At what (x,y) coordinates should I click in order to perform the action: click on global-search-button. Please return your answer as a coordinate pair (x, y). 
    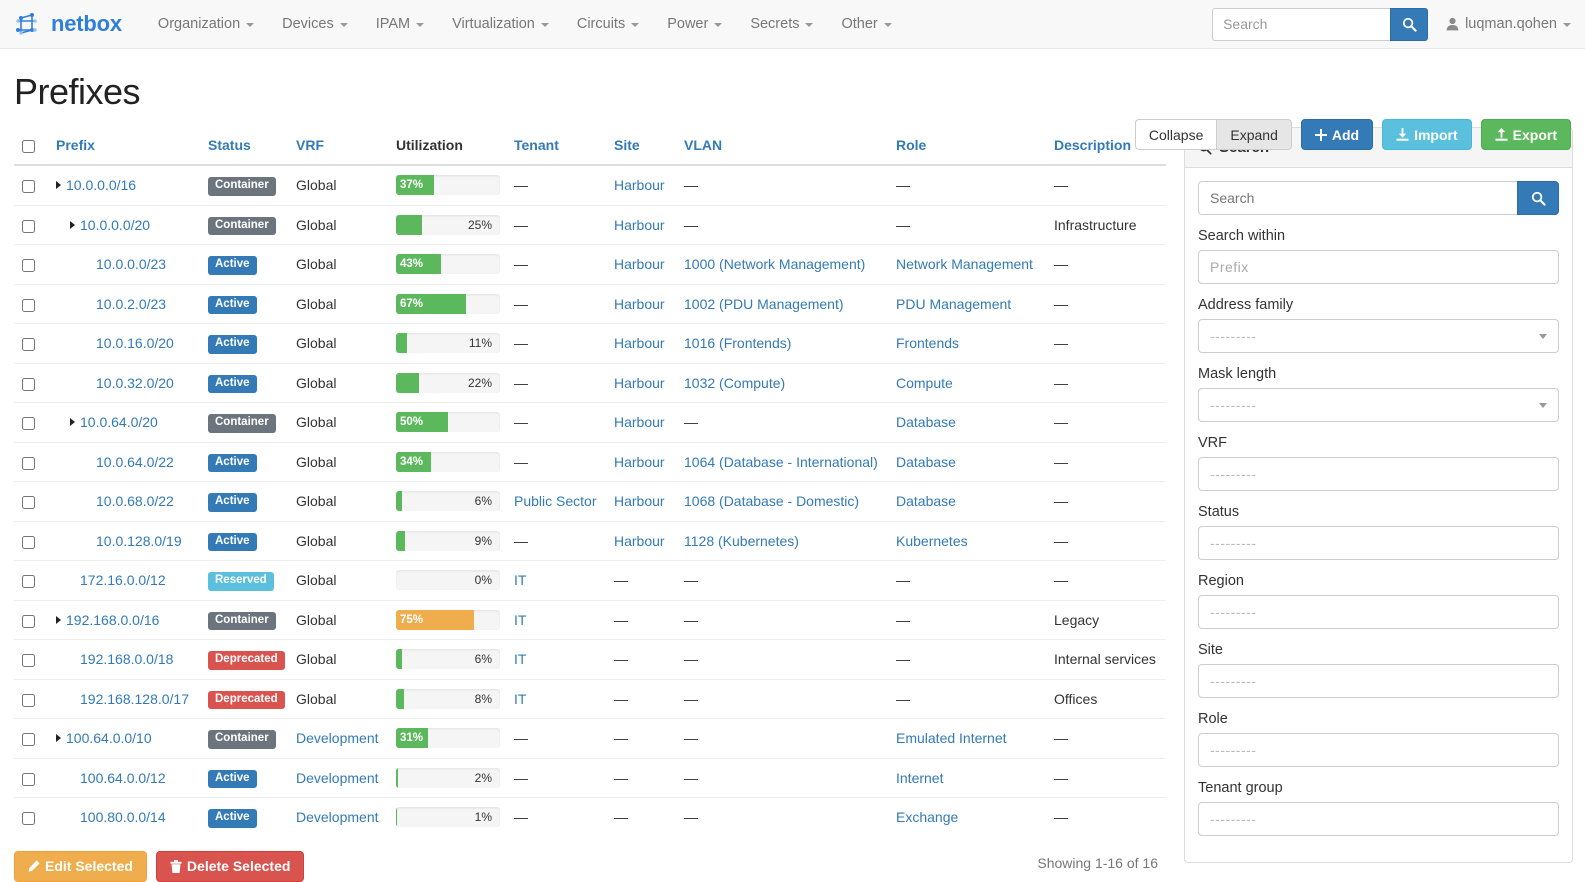
    Looking at the image, I should click on (1409, 24).